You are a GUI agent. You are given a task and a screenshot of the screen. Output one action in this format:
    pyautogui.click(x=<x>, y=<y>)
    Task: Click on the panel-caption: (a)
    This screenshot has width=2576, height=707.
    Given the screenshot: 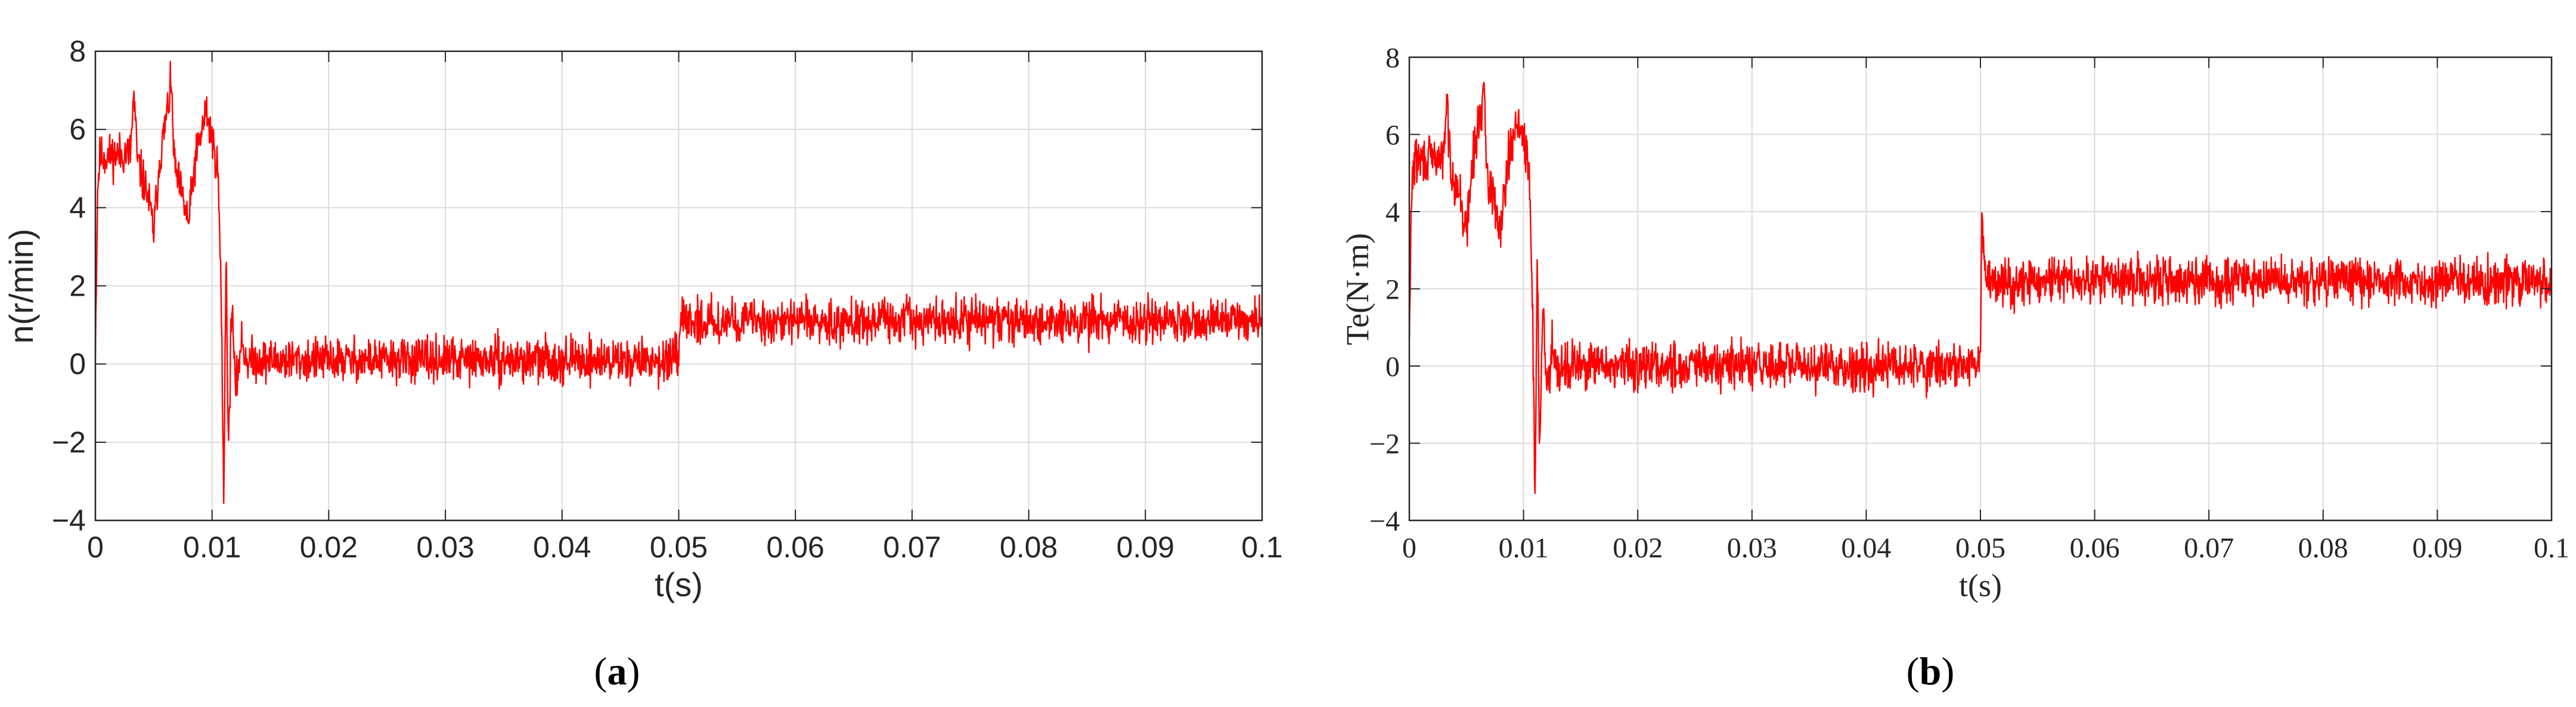 What is the action you would take?
    pyautogui.click(x=617, y=671)
    